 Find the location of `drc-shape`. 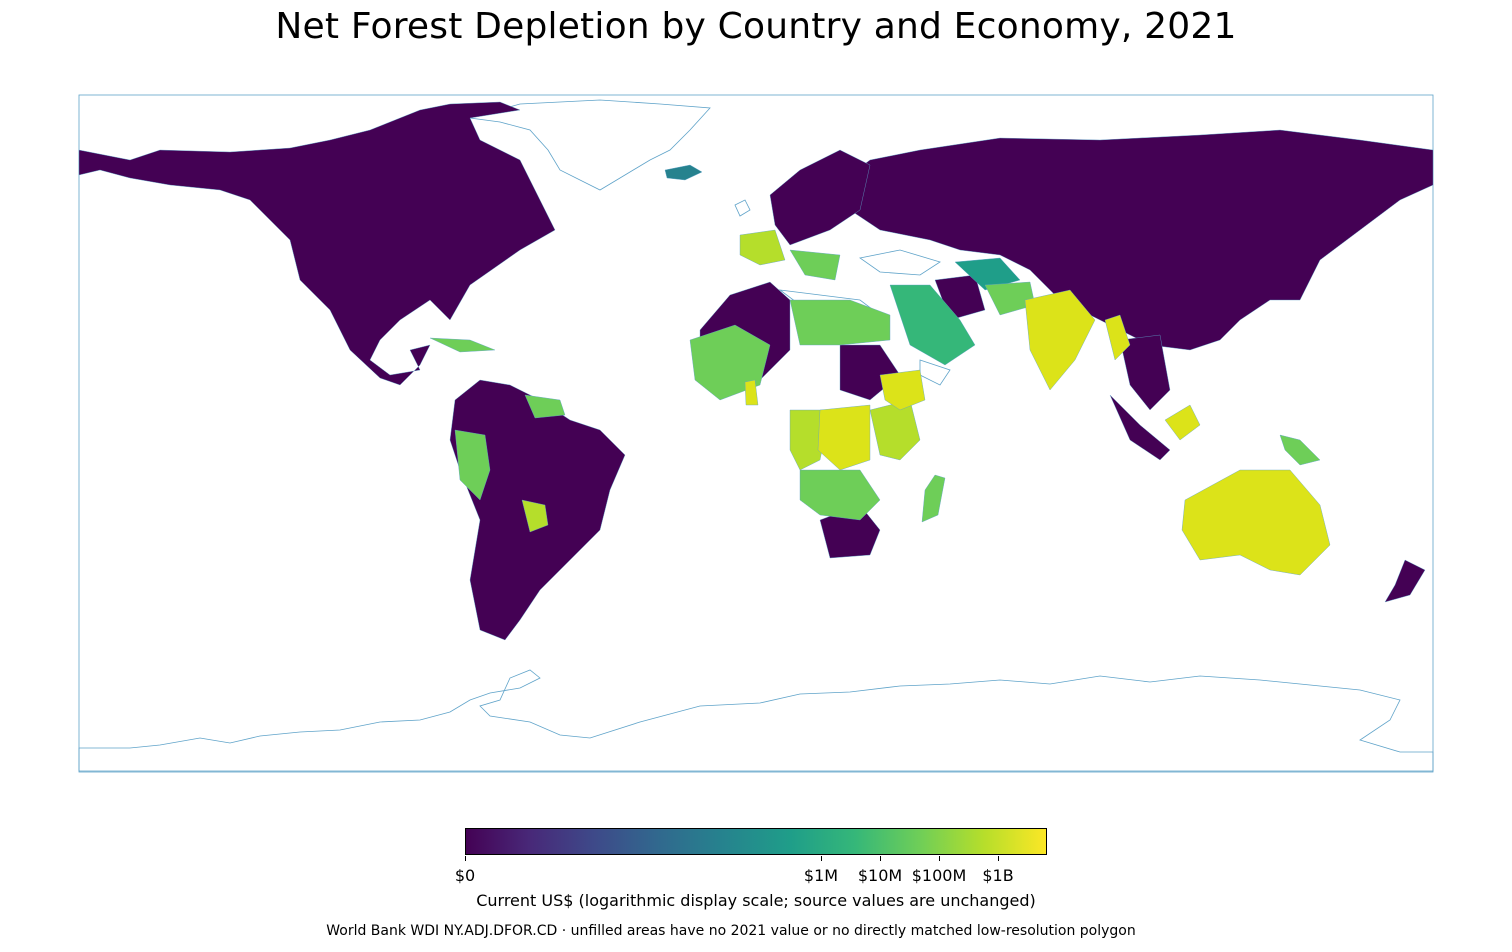

drc-shape is located at coordinates (844, 437).